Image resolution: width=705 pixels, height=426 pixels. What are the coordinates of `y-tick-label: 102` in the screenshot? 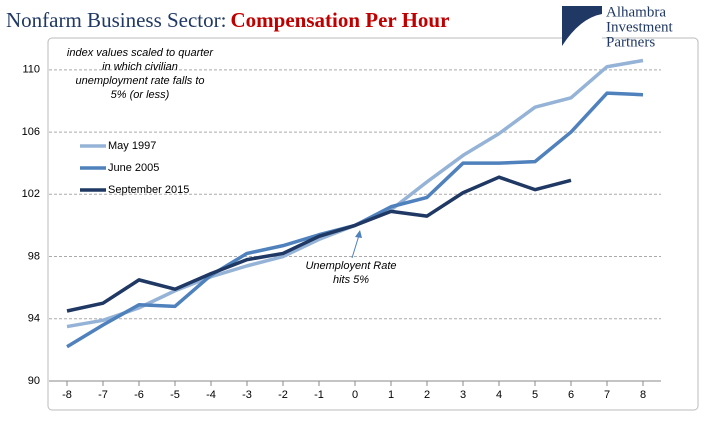 It's located at (31, 194).